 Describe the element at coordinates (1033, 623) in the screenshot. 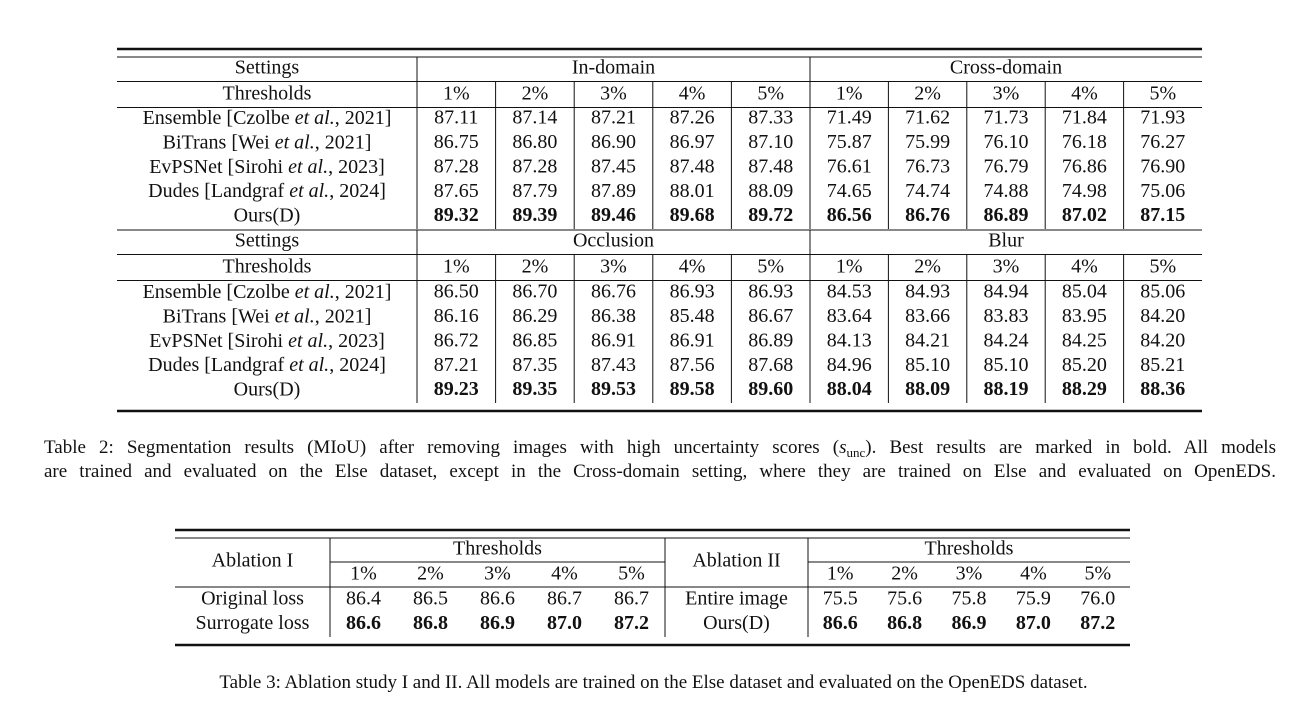

I see `cell: 87.0` at that location.